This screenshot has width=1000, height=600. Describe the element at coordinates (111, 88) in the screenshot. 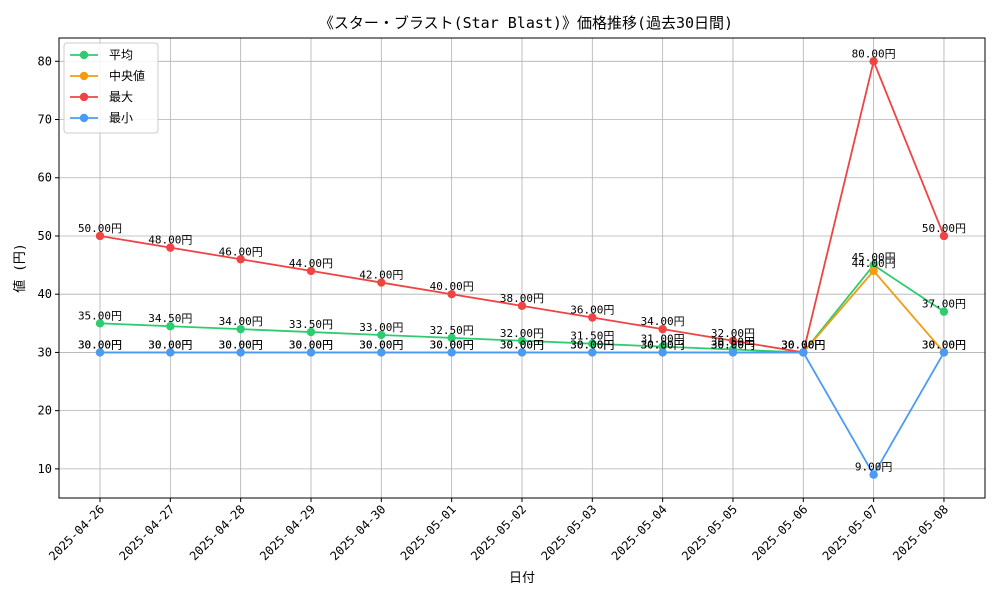

I see `legend-box` at that location.